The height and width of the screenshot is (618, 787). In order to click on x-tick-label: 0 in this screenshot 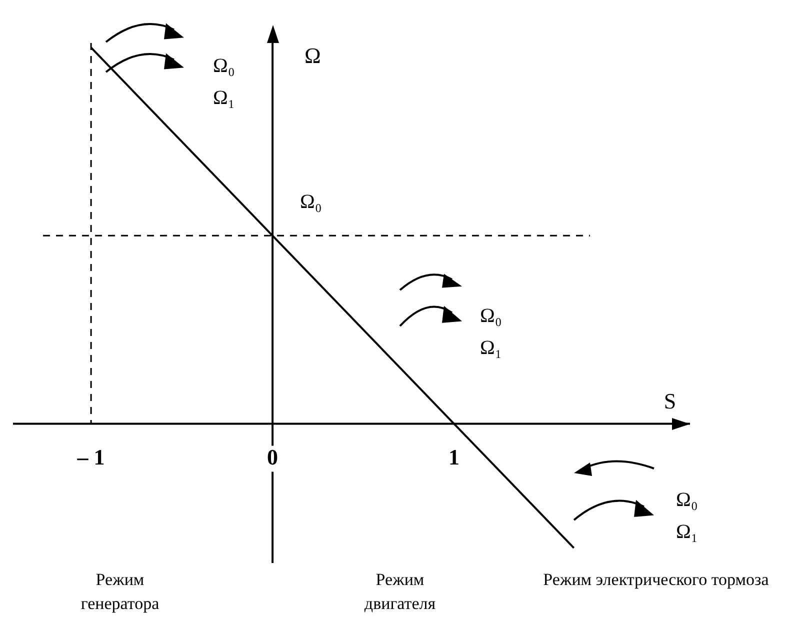, I will do `click(272, 457)`.